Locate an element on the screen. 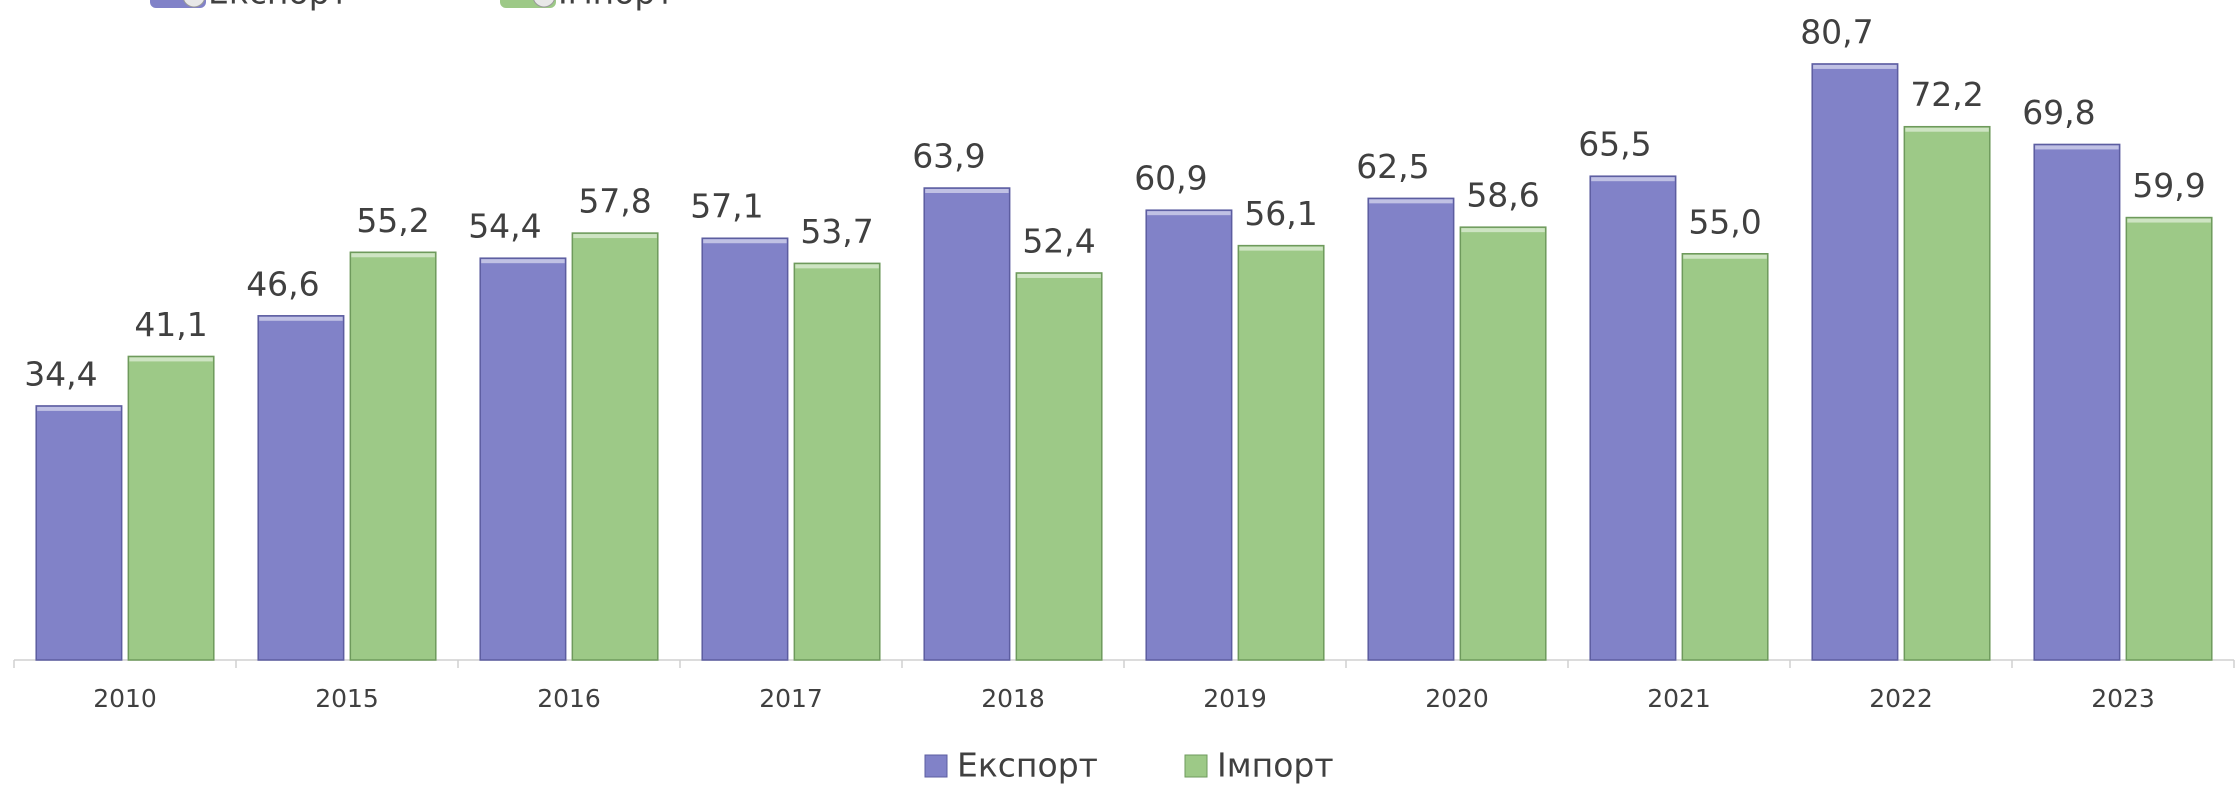 The image size is (2236, 786). value-label: 41,1 is located at coordinates (170, 324).